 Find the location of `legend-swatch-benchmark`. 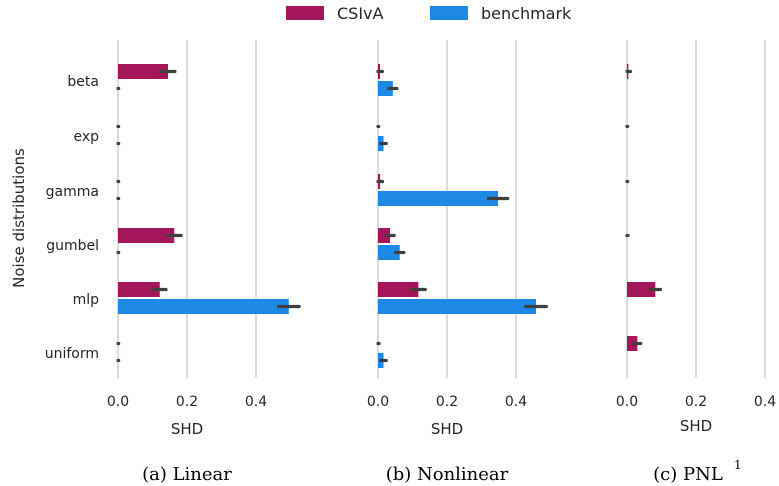

legend-swatch-benchmark is located at coordinates (449, 13).